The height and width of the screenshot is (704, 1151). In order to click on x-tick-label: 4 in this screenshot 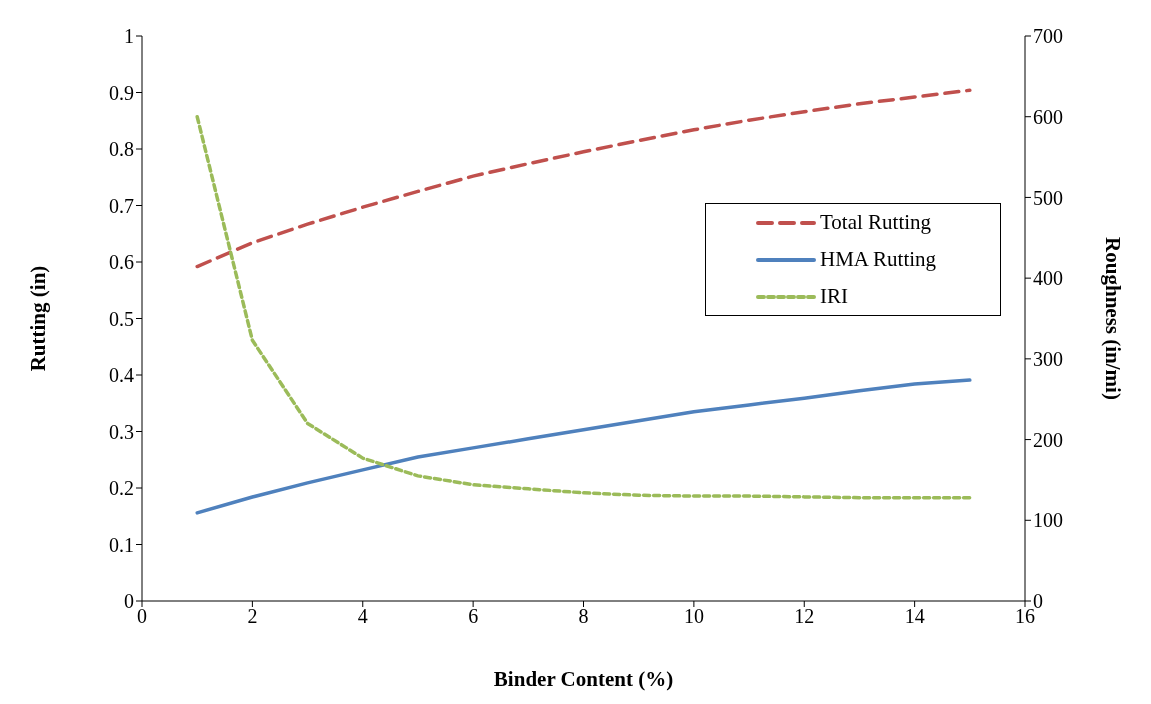, I will do `click(362, 616)`.